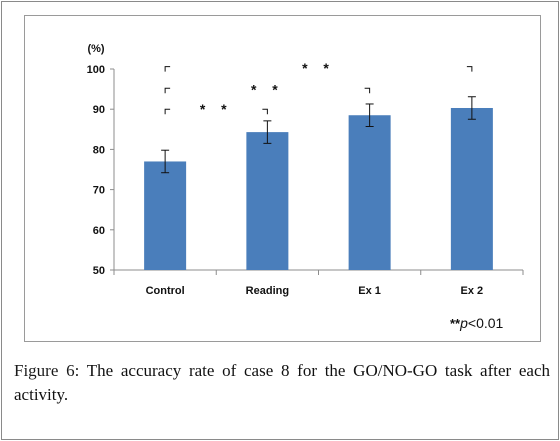  Describe the element at coordinates (99, 191) in the screenshot. I see `y-tick-label: 70` at that location.